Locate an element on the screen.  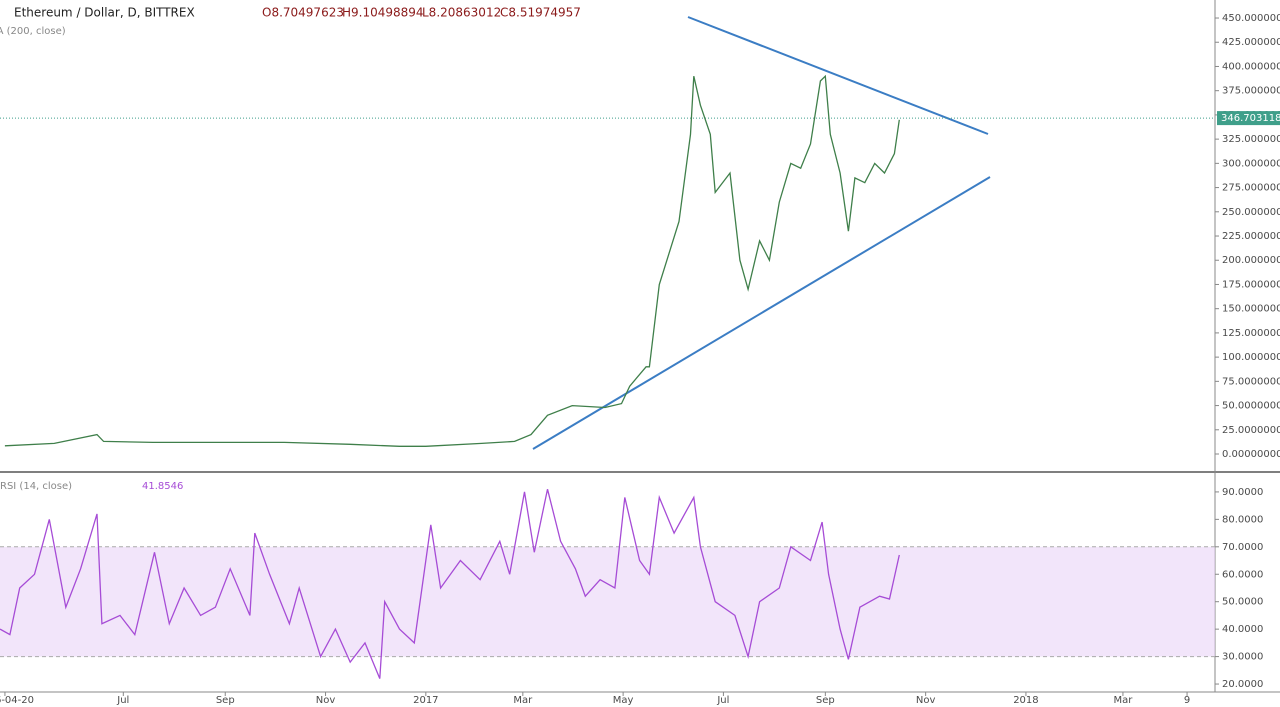
x-tick-label: 9 is located at coordinates (1187, 700).